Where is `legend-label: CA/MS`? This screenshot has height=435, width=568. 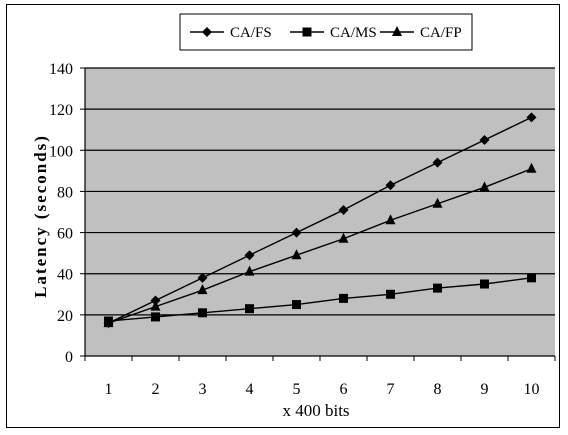
legend-label: CA/MS is located at coordinates (353, 33).